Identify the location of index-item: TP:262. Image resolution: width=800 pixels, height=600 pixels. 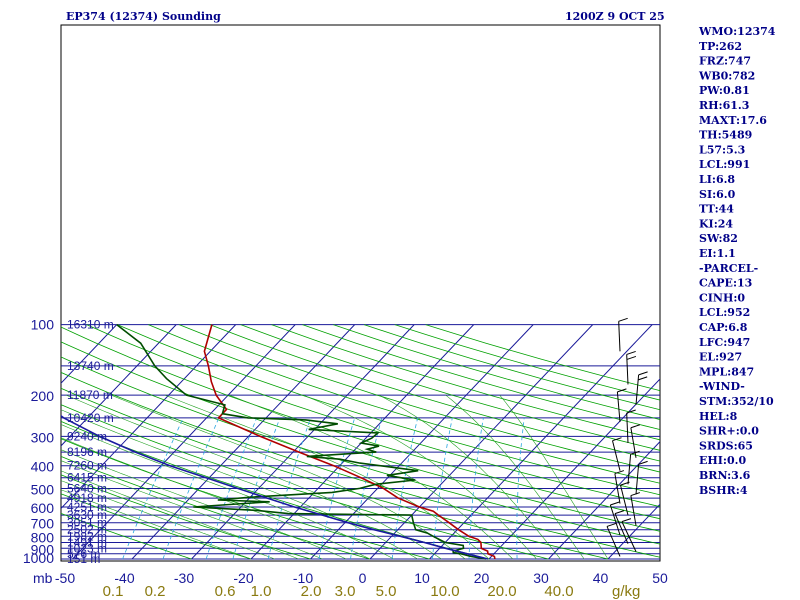
(720, 46).